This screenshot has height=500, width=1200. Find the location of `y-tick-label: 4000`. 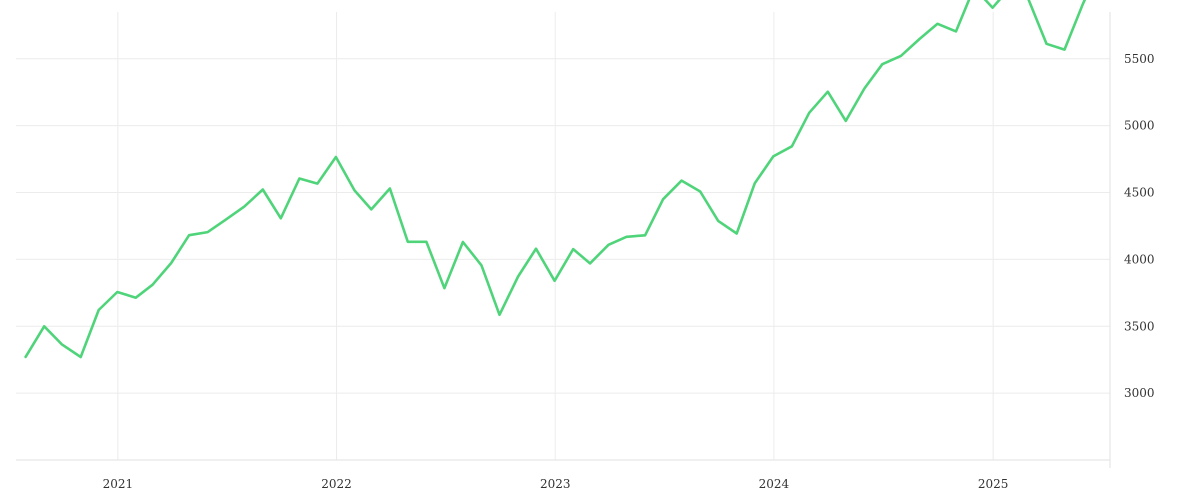

y-tick-label: 4000 is located at coordinates (1139, 259).